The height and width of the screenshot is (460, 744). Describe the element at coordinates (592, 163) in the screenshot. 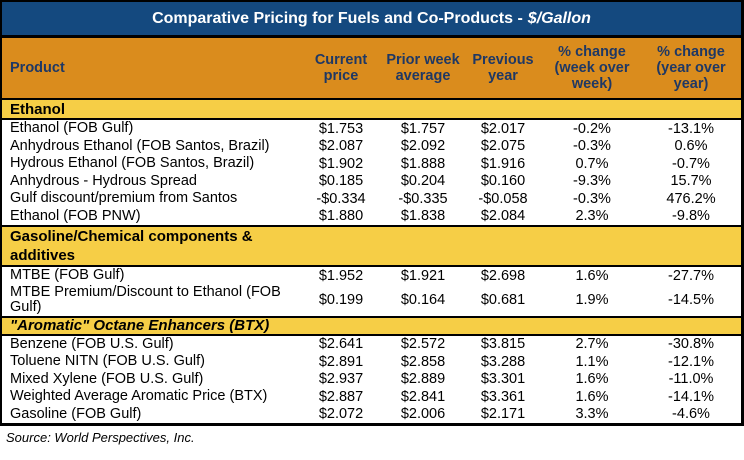

I see `cell-pct-change-wow: 0.7%` at that location.